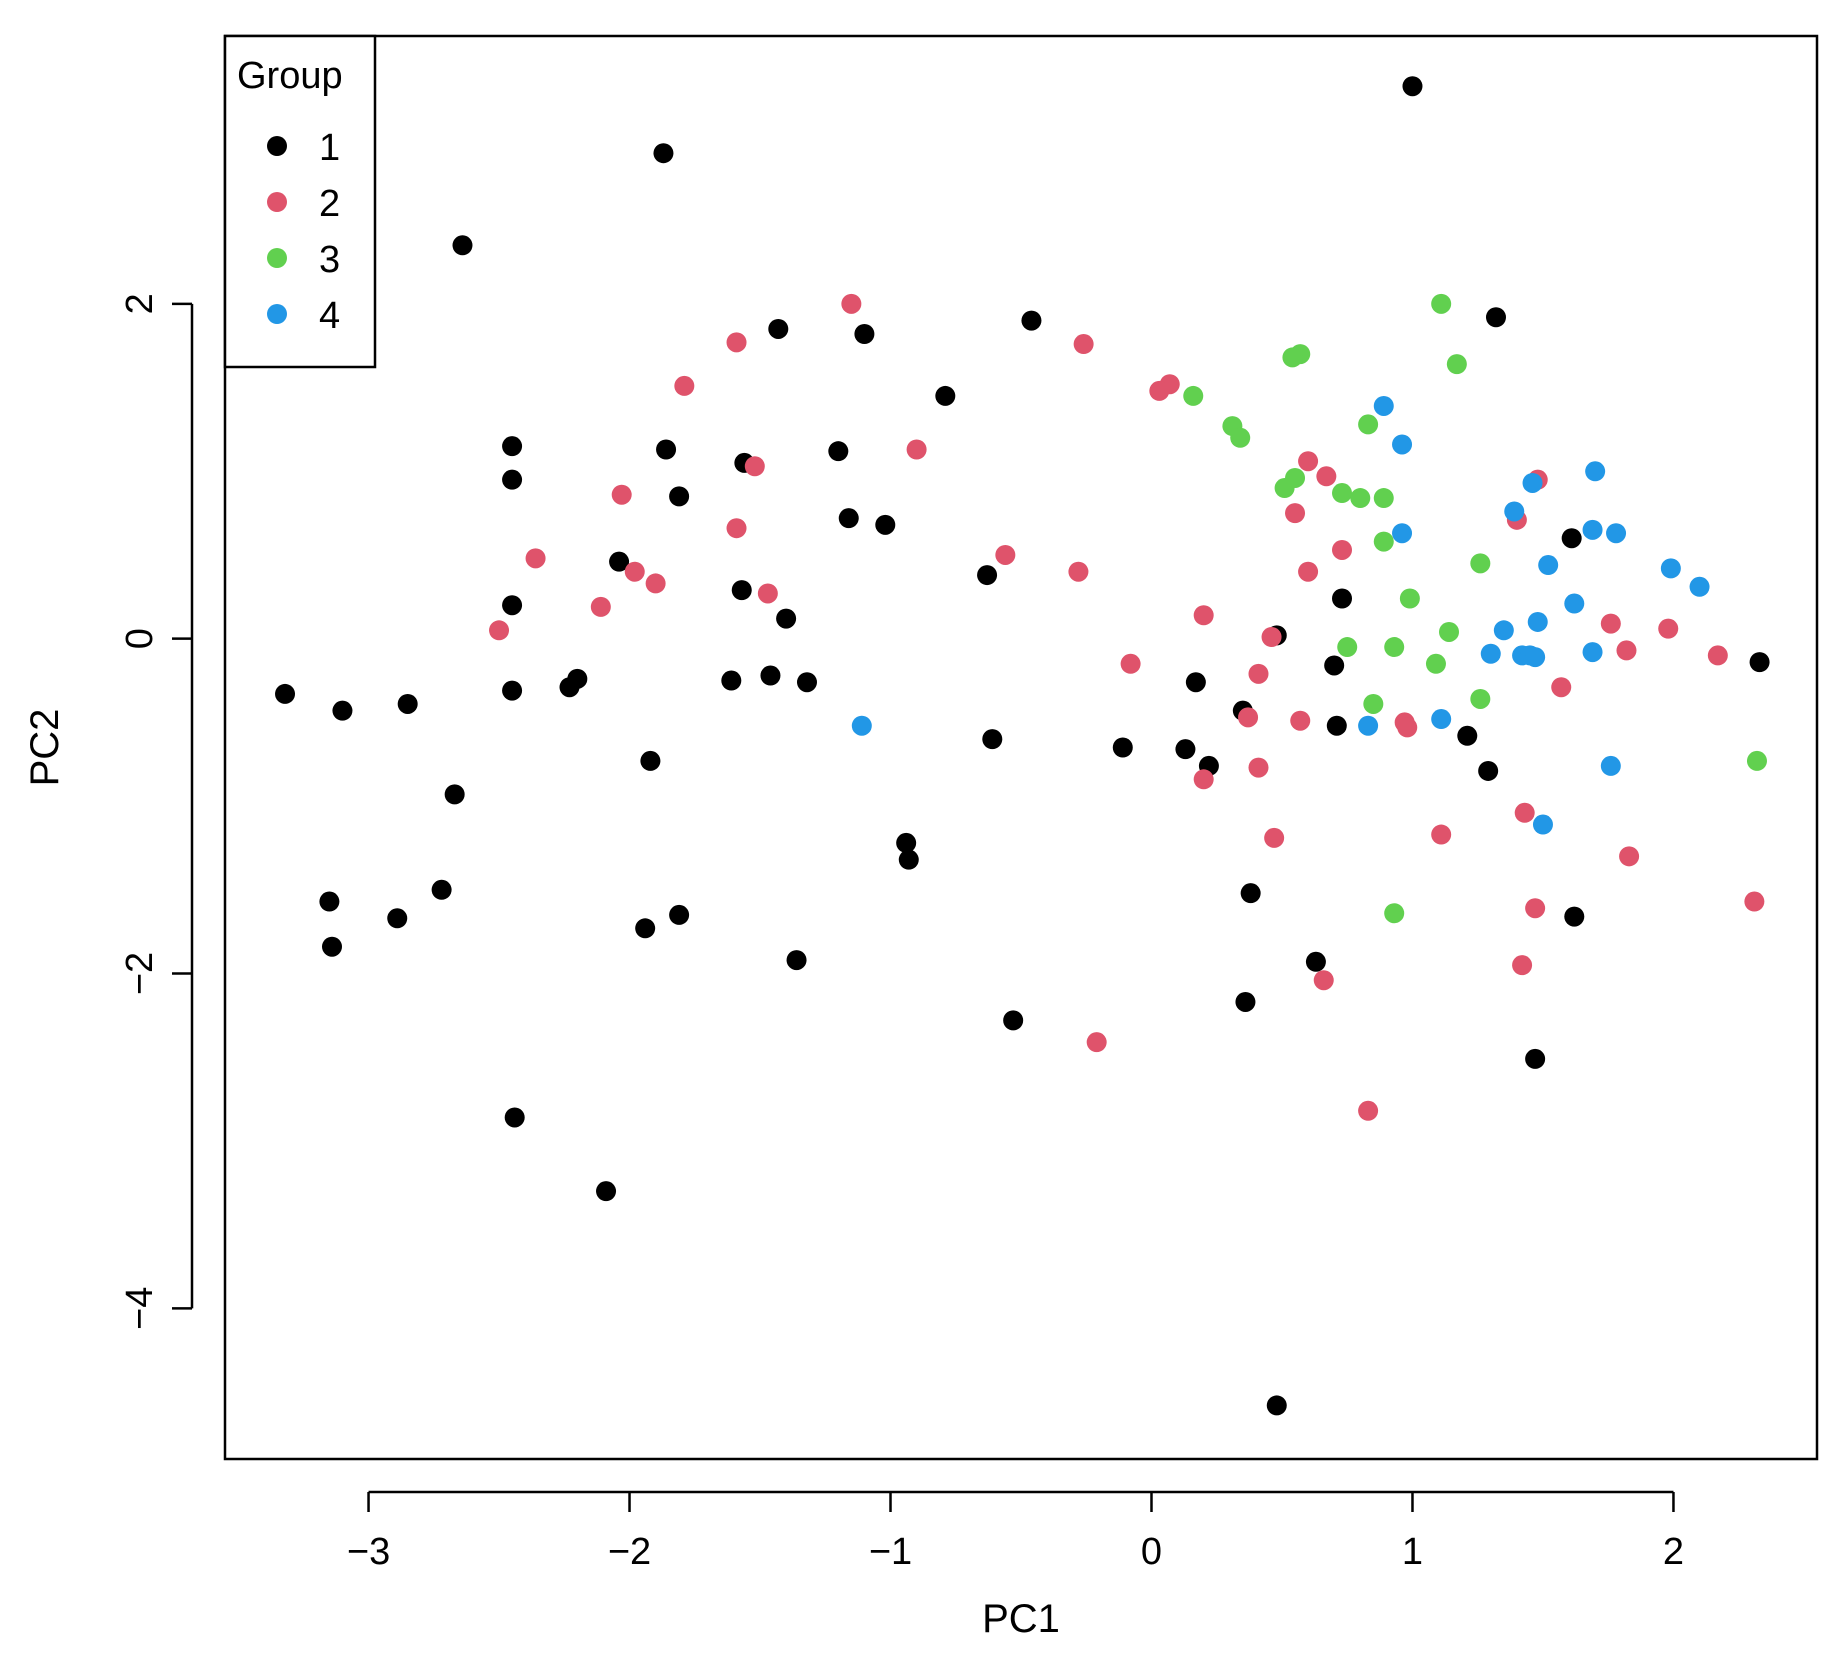 This screenshot has height=1667, width=1833. I want to click on legend: Group 1 2 3 4, so click(300, 201).